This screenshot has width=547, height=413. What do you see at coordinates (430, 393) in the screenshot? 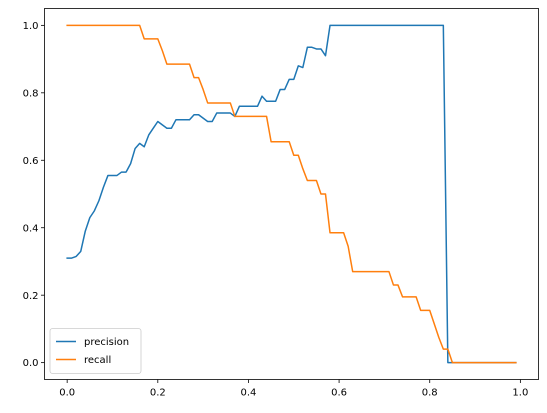
I see `x-tick-label: 0.8` at bounding box center [430, 393].